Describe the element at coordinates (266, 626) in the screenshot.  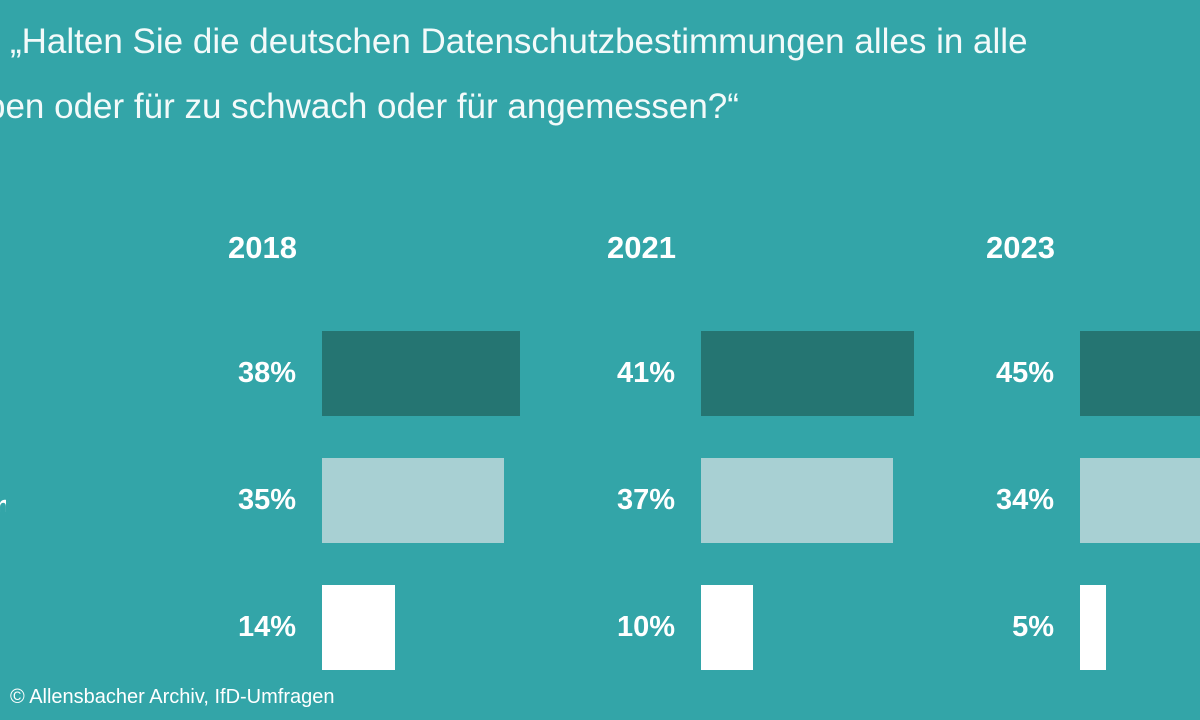
I see `value-label-2018-row-3: 14%` at that location.